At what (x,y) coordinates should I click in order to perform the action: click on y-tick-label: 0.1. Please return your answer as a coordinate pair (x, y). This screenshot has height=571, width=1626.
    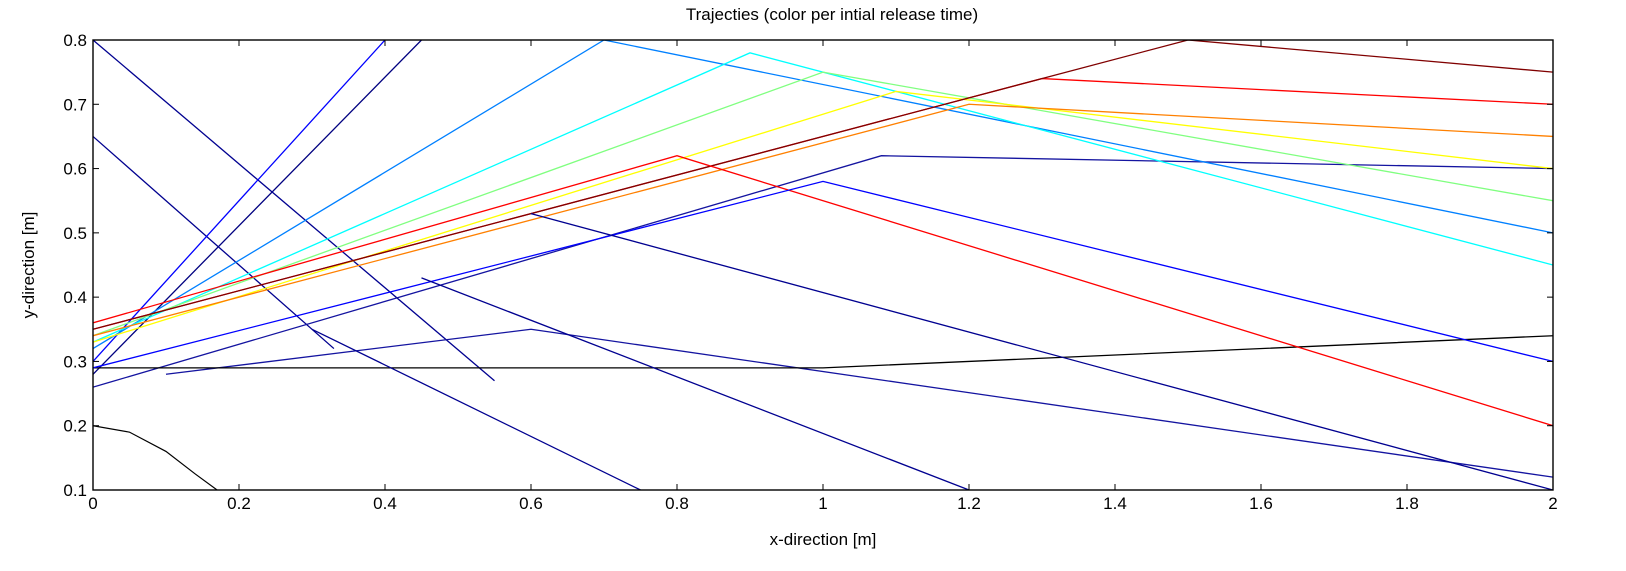
    Looking at the image, I should click on (75, 490).